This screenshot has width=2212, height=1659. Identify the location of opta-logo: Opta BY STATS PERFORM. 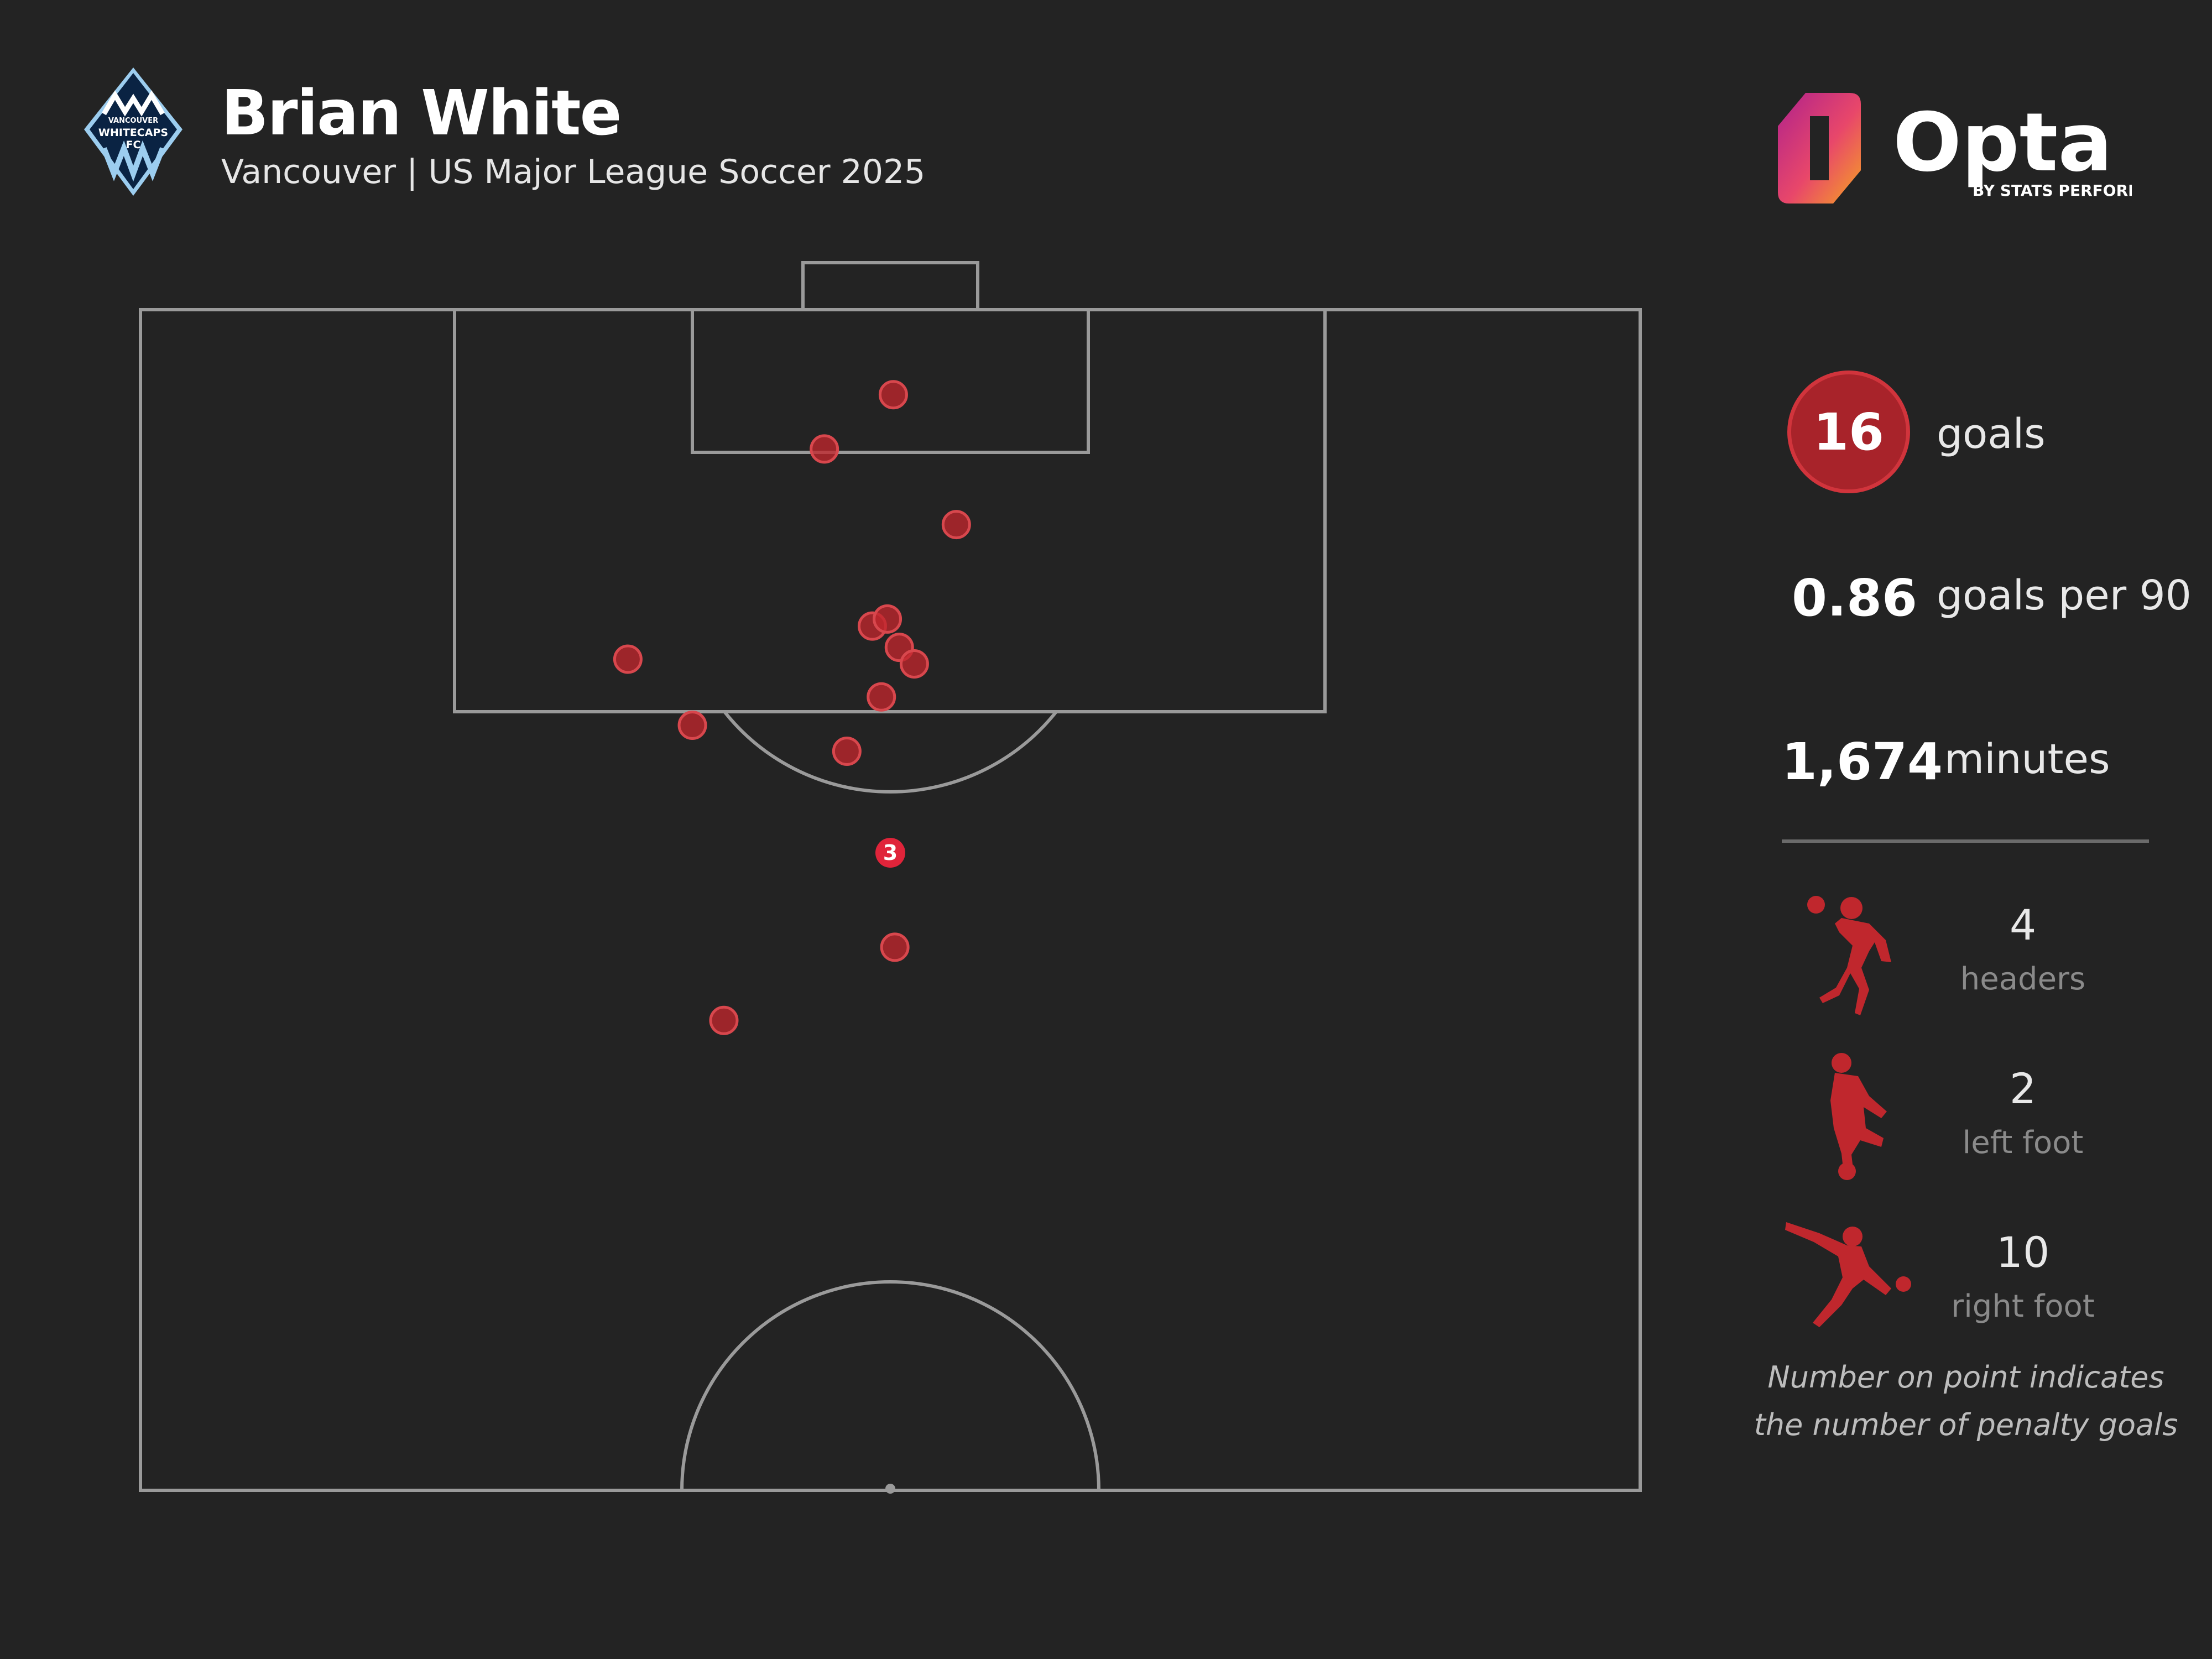
(1955, 148).